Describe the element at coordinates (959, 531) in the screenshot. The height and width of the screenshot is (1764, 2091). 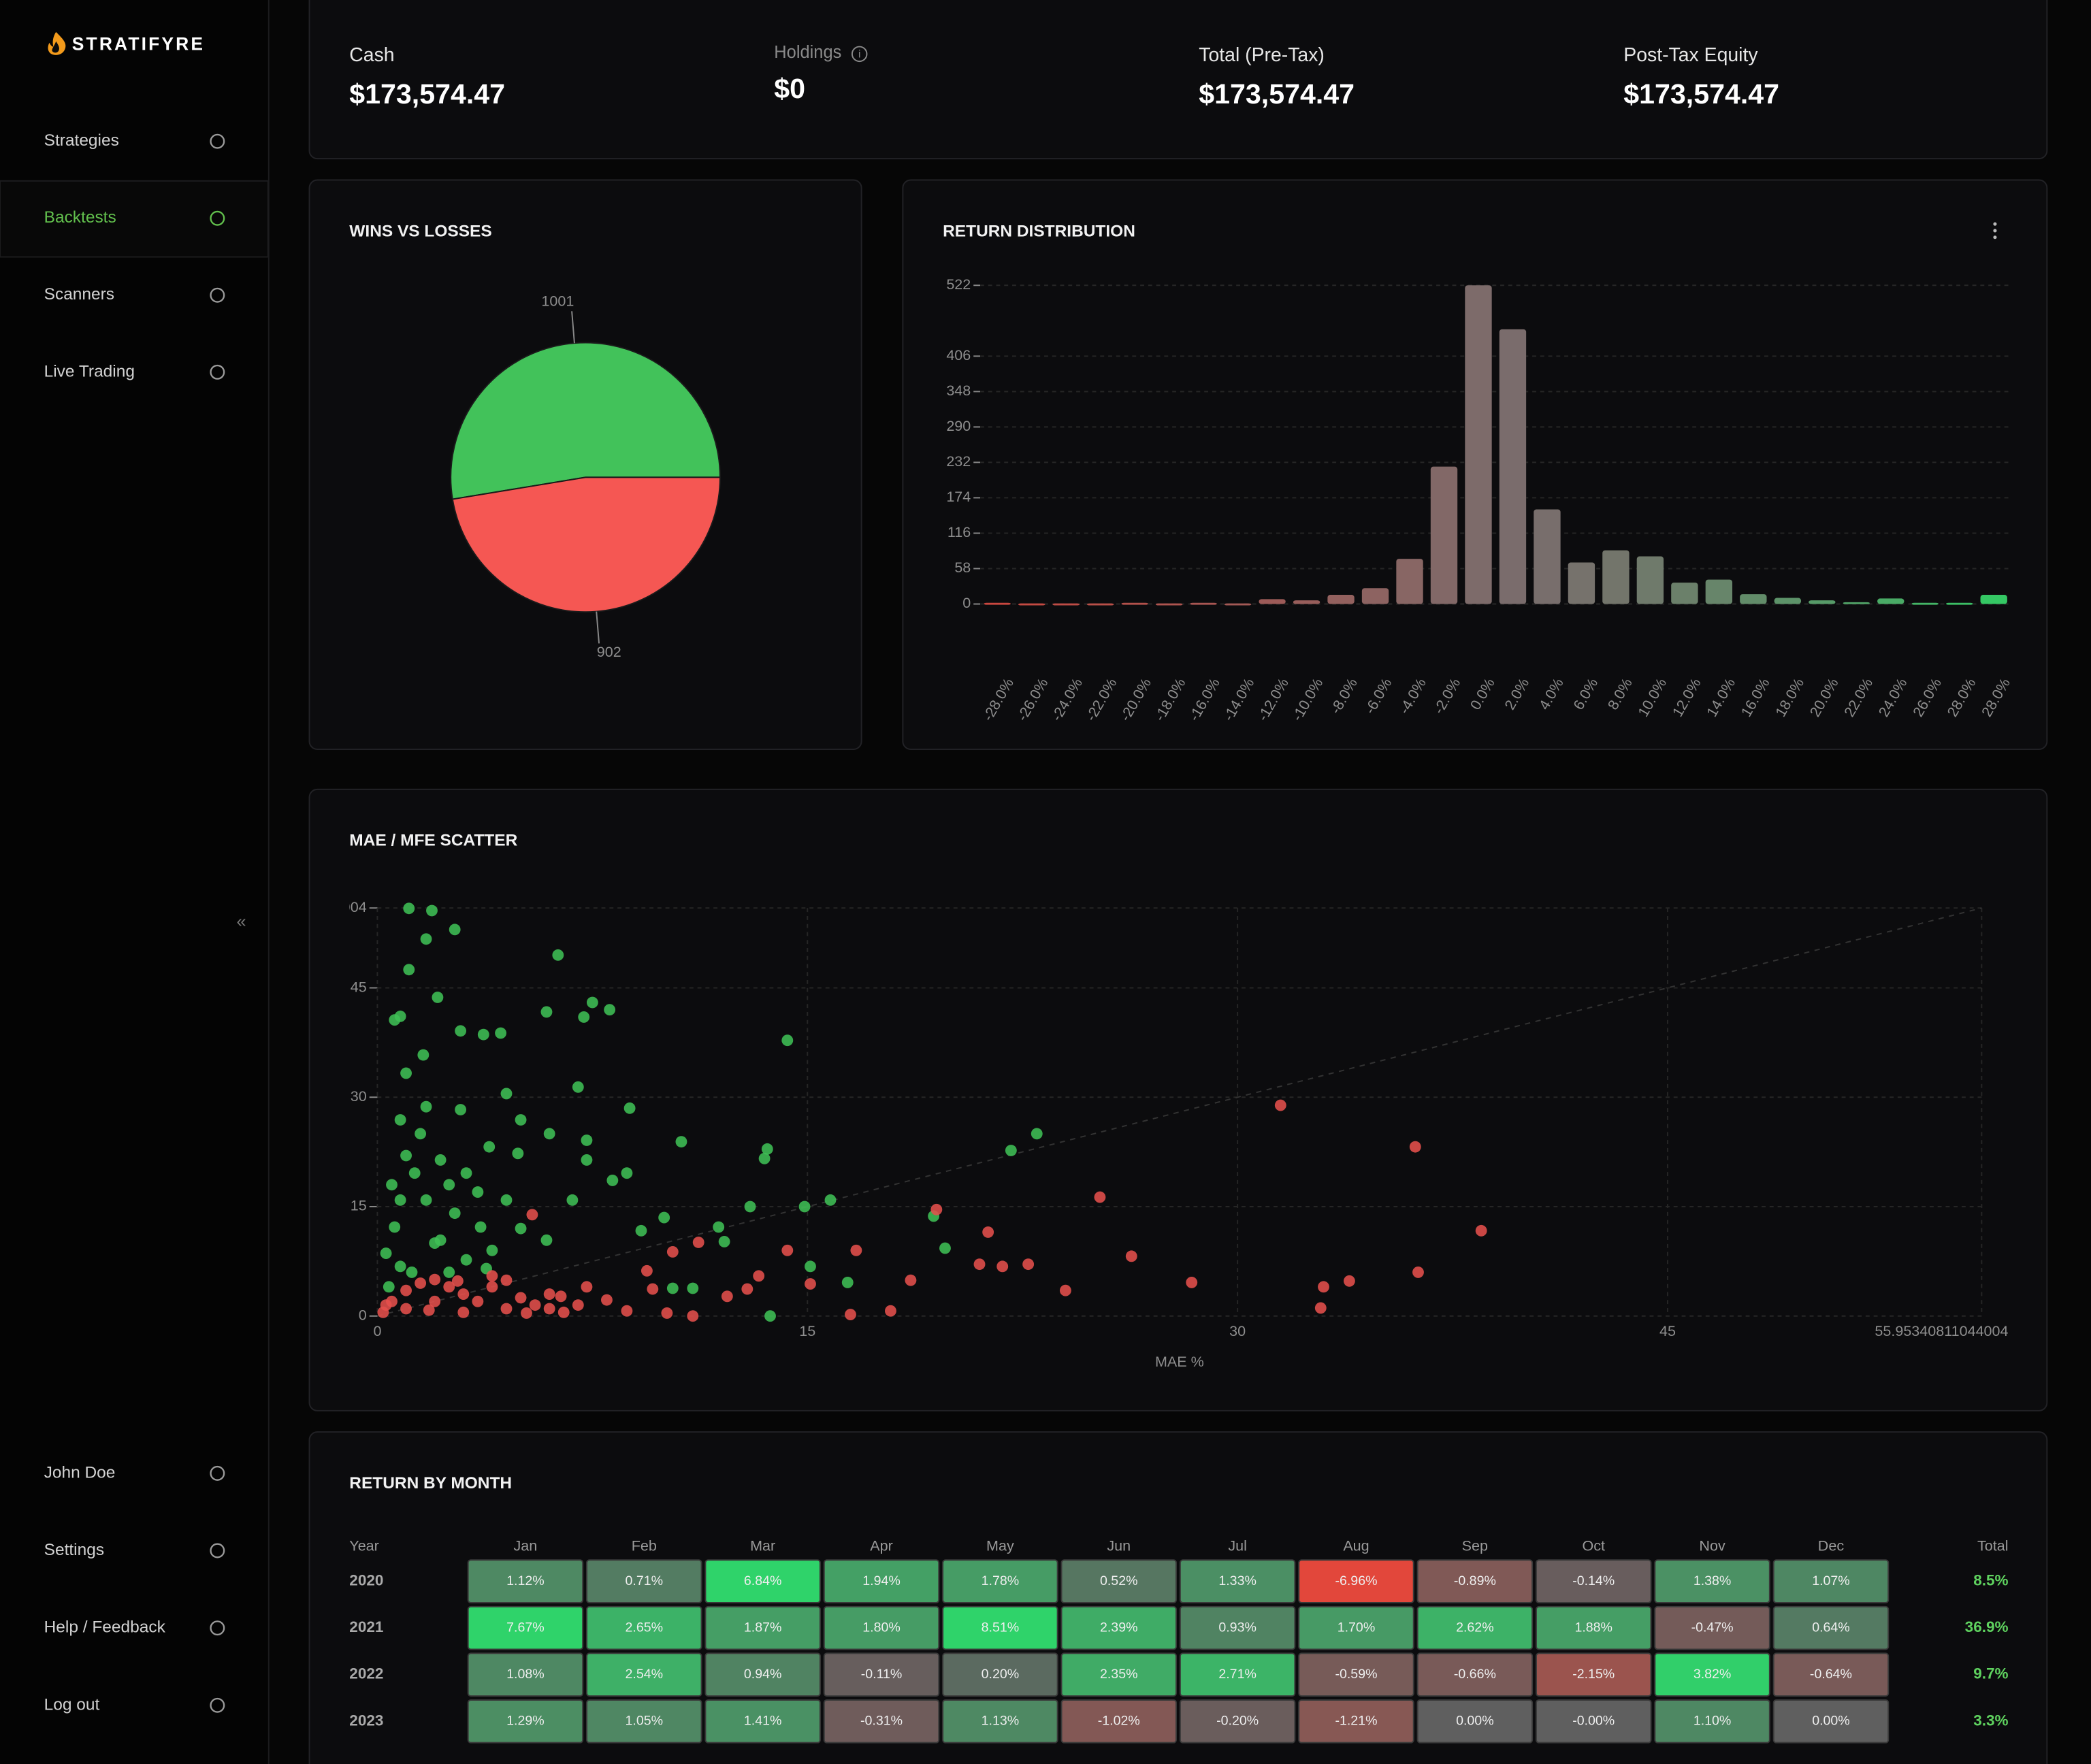
I see `y-tick-label: 116` at that location.